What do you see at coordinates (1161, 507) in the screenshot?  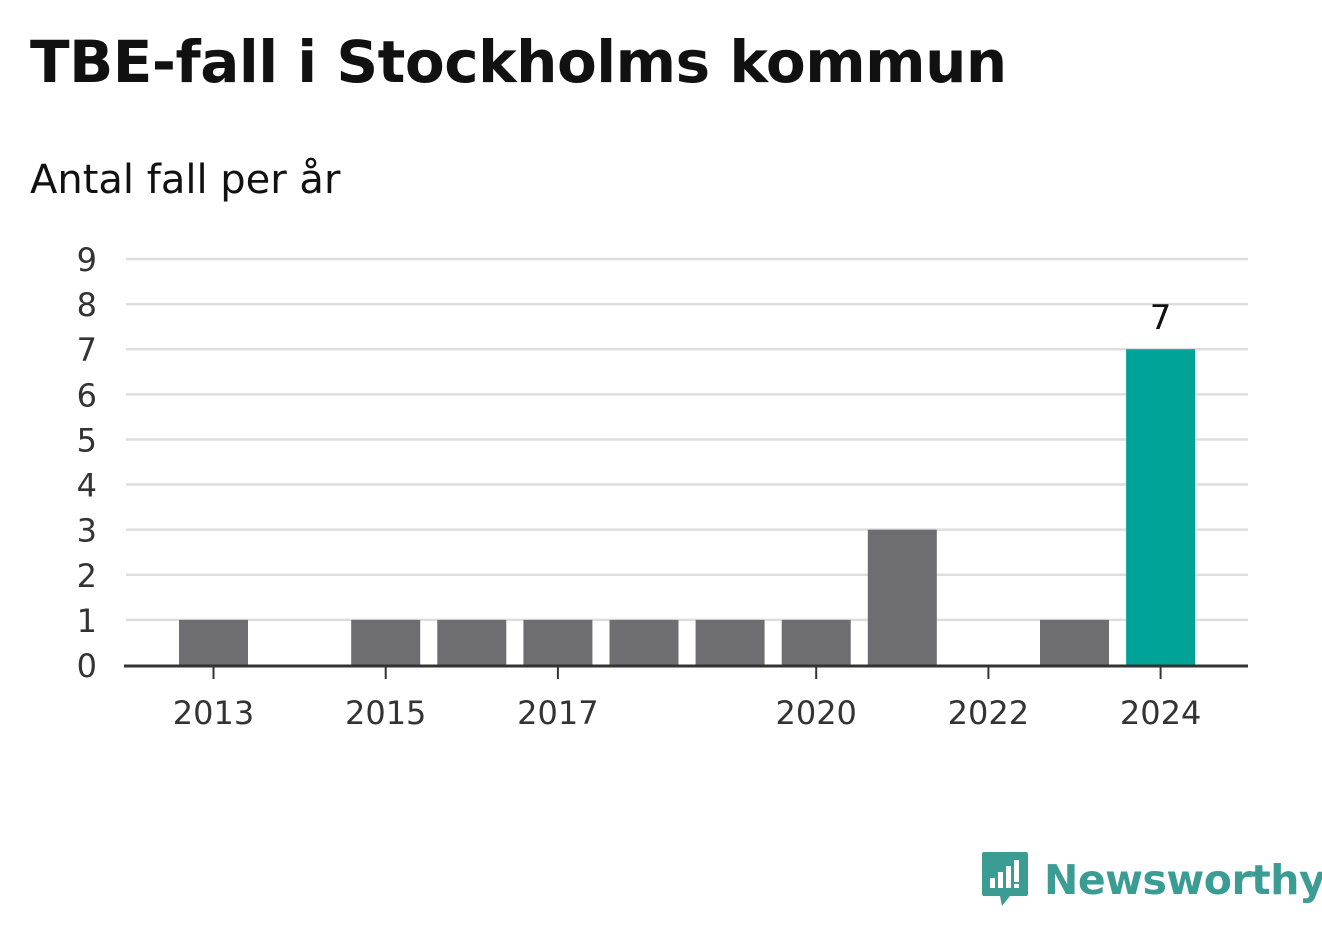 I see `bar-2024` at bounding box center [1161, 507].